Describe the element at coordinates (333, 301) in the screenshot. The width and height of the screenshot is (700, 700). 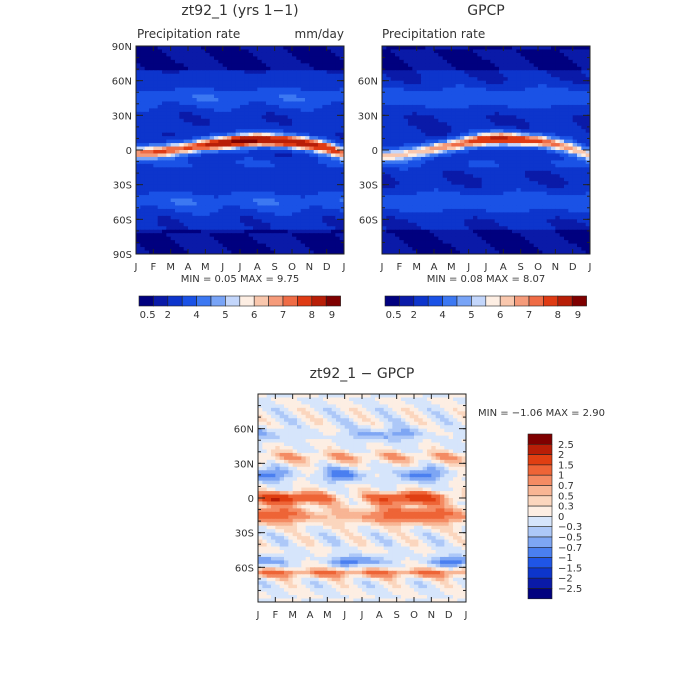
I see `colorbar-swatch` at that location.